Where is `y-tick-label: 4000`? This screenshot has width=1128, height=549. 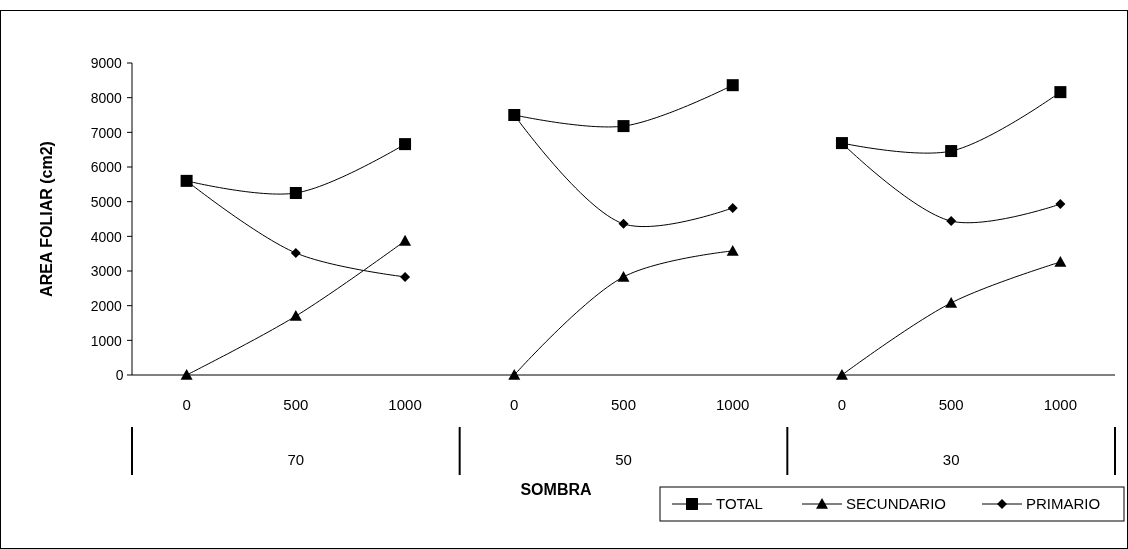
y-tick-label: 4000 is located at coordinates (106, 236).